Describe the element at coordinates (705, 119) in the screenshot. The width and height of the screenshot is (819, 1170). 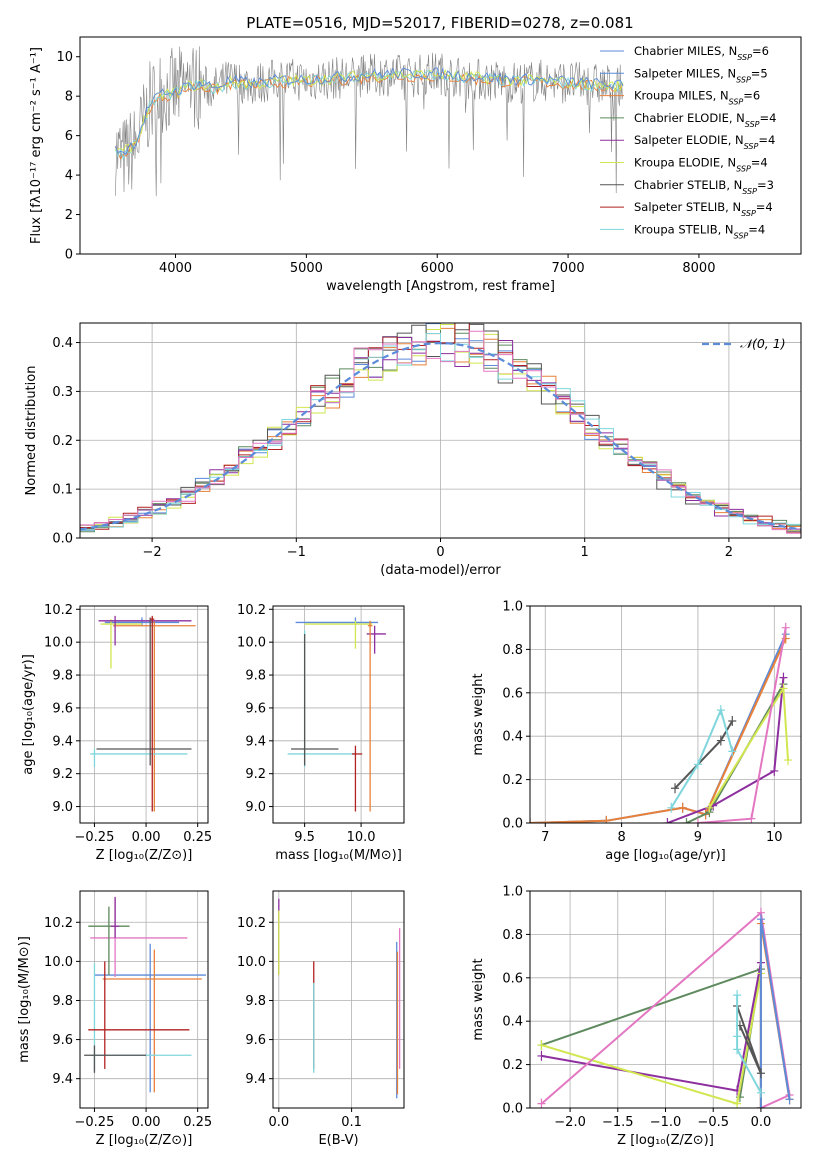
I see `legend-label: Chabrier ELODIE, NSSP=4` at that location.